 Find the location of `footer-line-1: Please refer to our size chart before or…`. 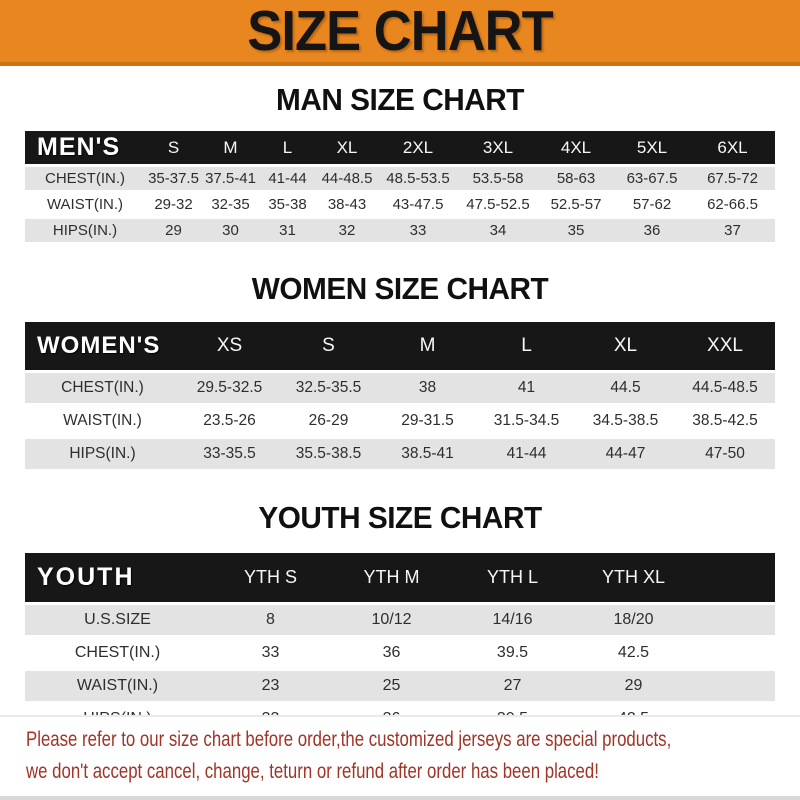

footer-line-1: Please refer to our size chart before or… is located at coordinates (349, 739).